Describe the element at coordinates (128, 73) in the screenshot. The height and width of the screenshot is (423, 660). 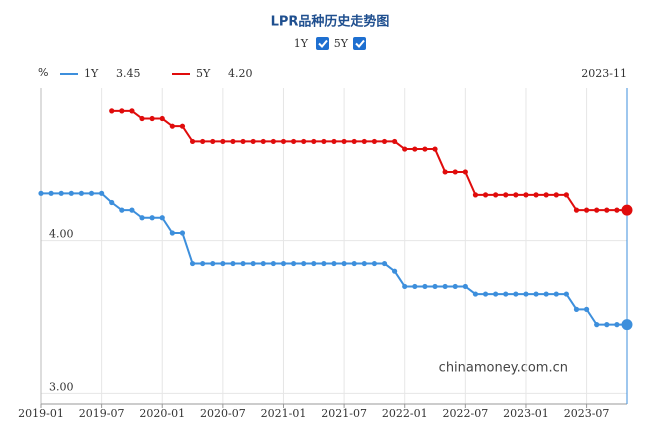
I see `legend-value: 3.45` at that location.